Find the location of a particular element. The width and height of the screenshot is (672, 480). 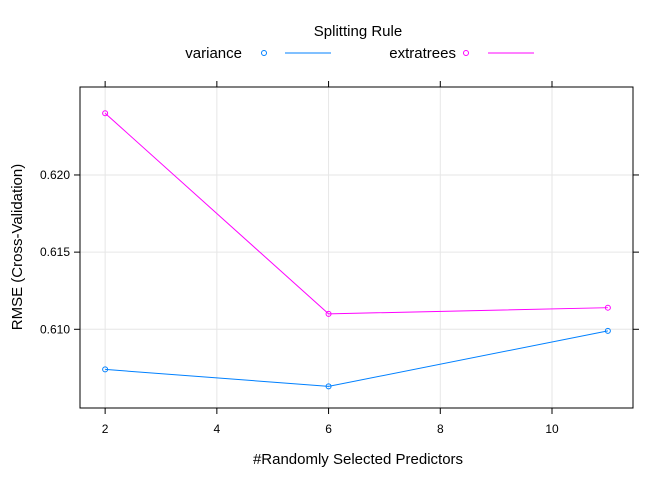

legend-point-variance is located at coordinates (264, 53).